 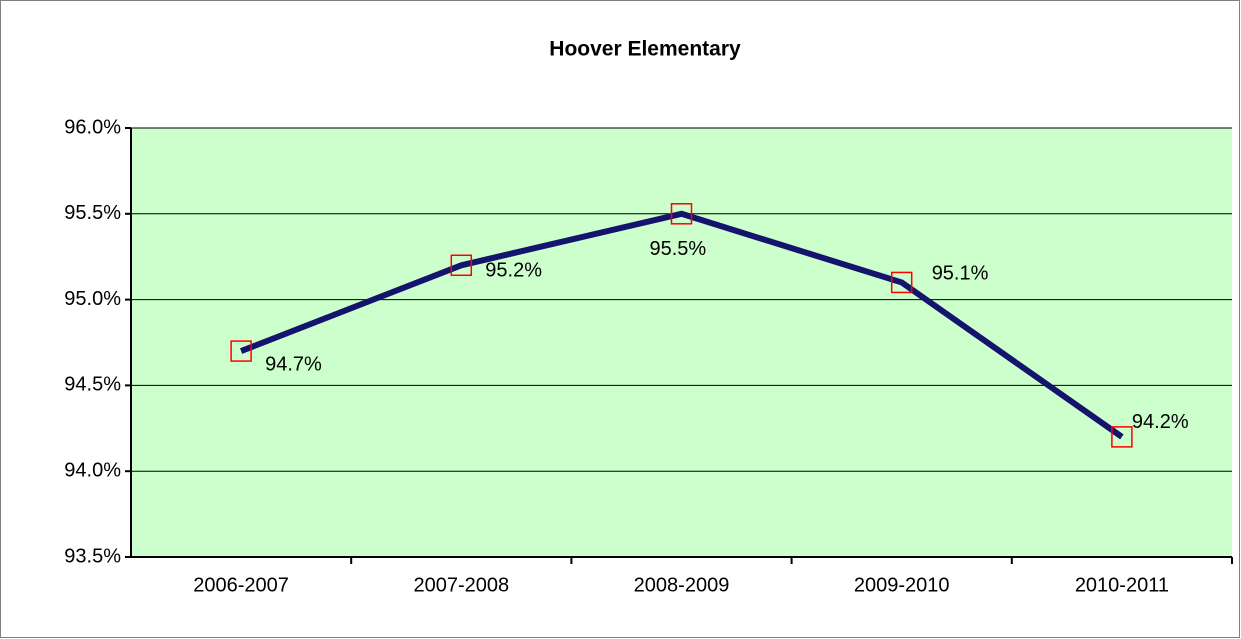 I want to click on x-tick-label: 2006-2007, so click(x=241, y=585).